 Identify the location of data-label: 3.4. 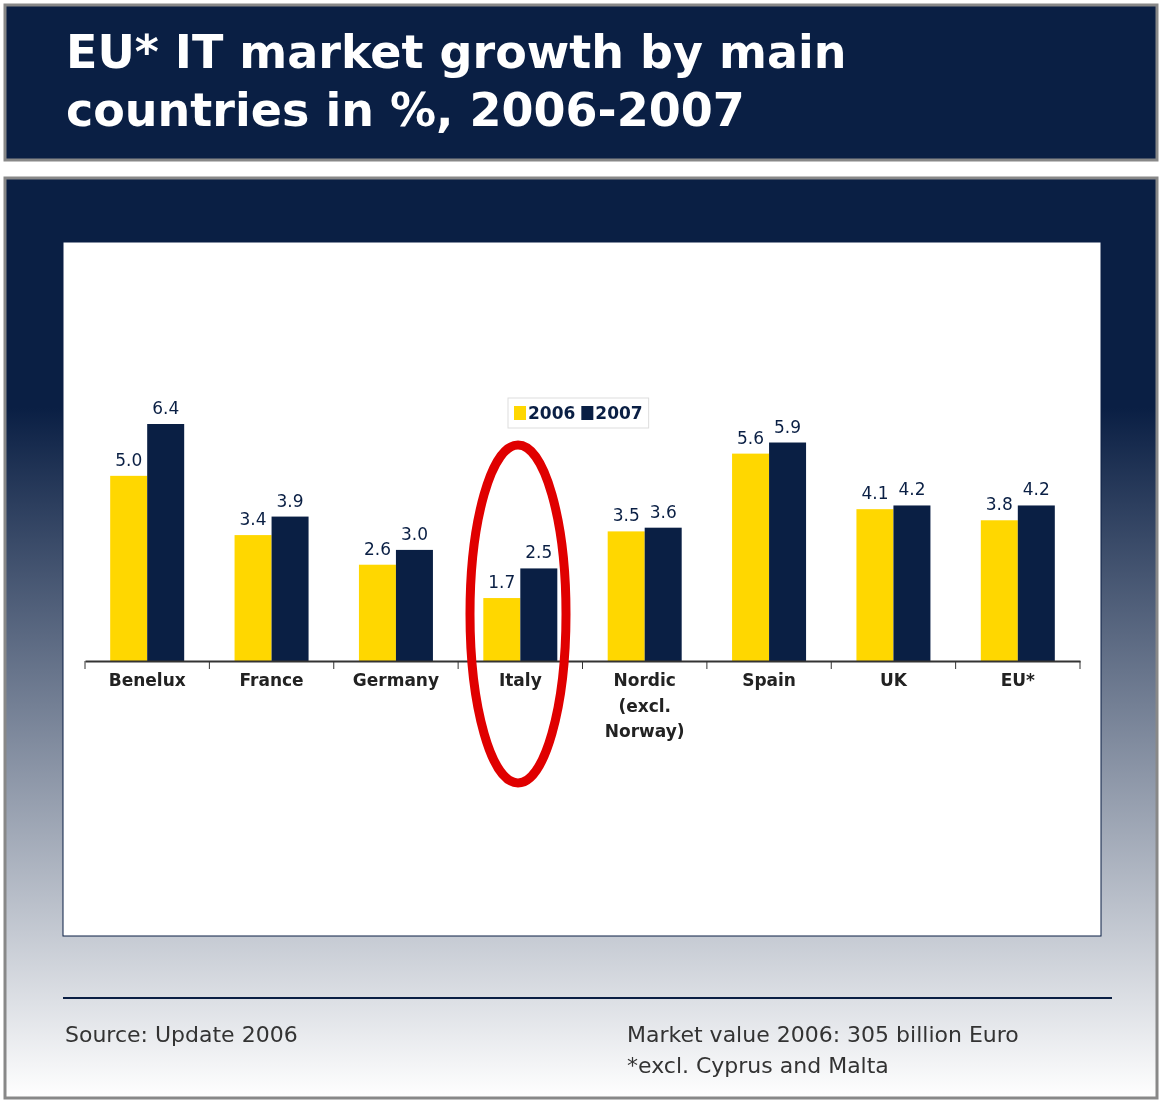
(253, 519).